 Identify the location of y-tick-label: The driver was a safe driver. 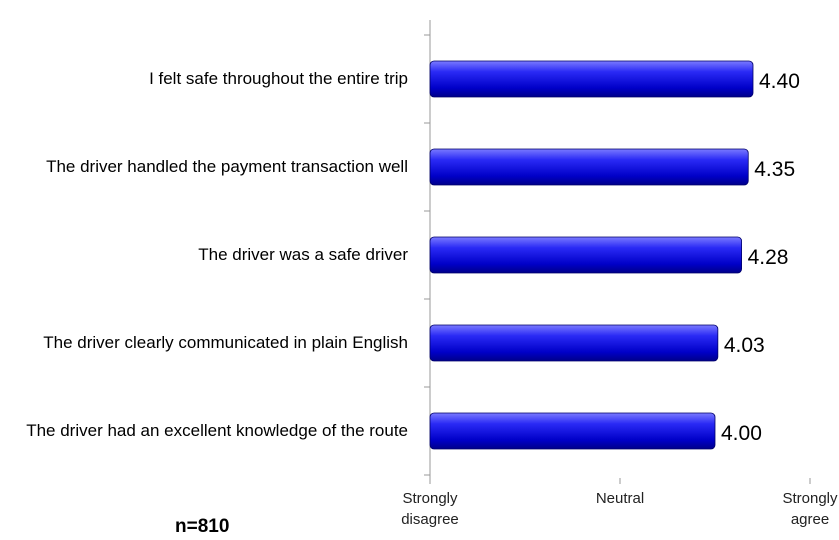
(303, 254).